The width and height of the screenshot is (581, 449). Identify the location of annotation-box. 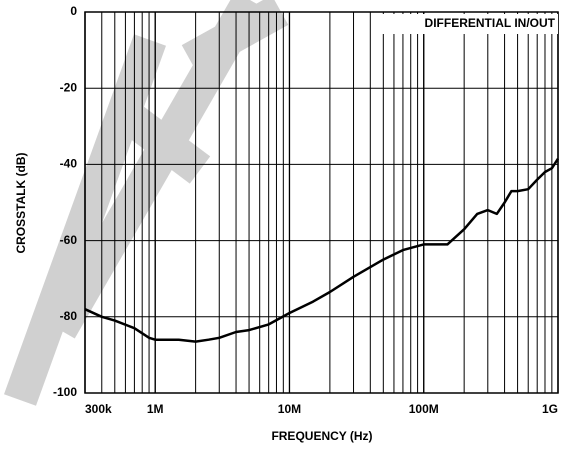
(468, 24).